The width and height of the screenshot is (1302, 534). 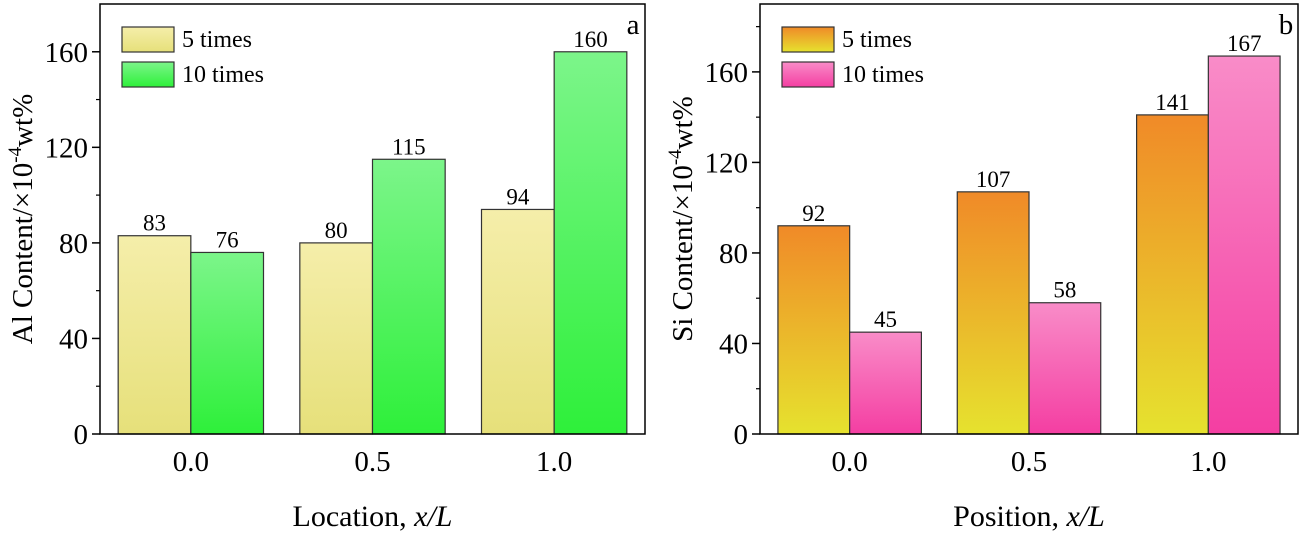 What do you see at coordinates (1244, 43) in the screenshot?
I see `data-label: 167` at bounding box center [1244, 43].